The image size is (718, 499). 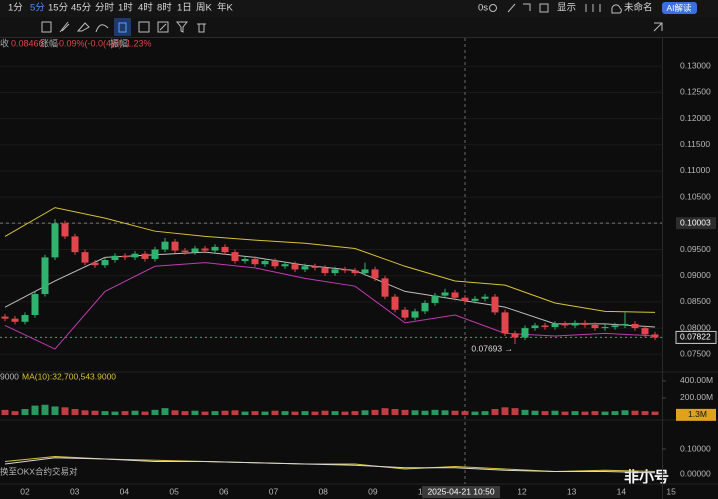 I want to click on layout-name: 未命名, so click(x=638, y=8).